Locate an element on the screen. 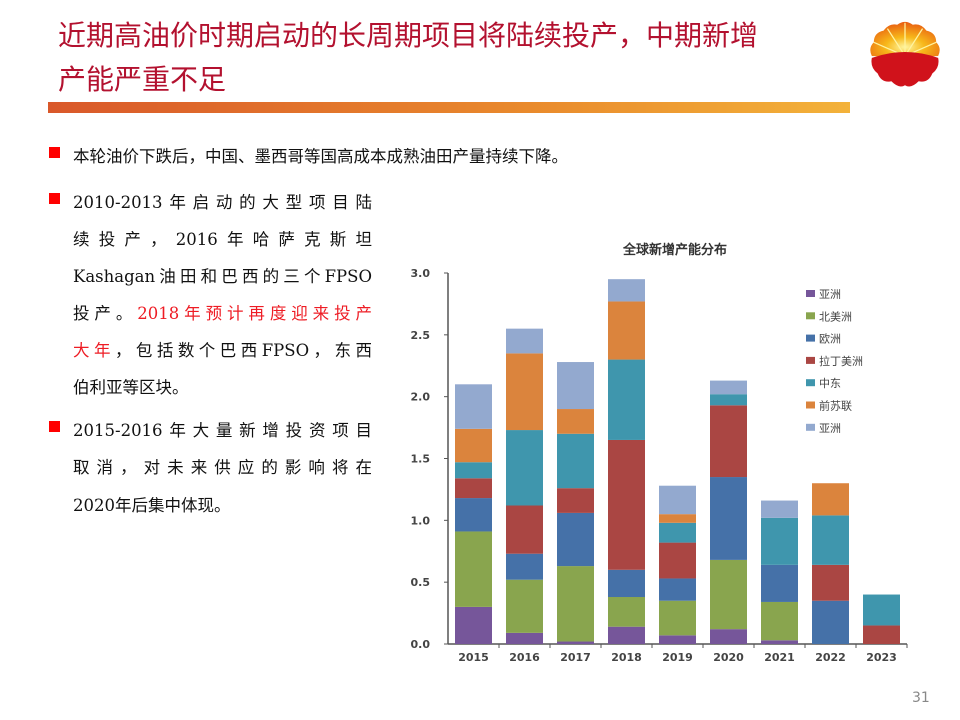  x-tick-label: 2018 is located at coordinates (626, 657).